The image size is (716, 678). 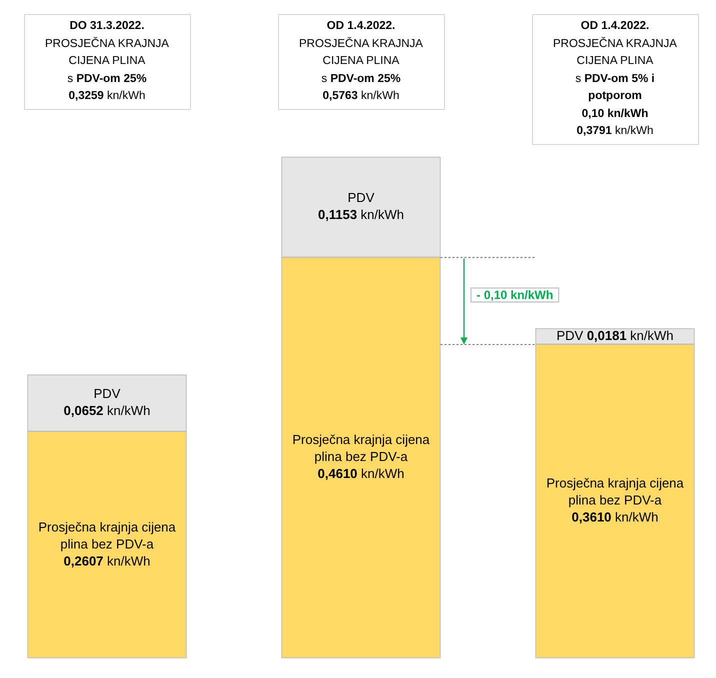 I want to click on x-tick-label: DO 31.3.2022. PROSJEČNA KRAJNJA CIJENA PLINA s PDV-om 25% 0,3259 kn/kWh, so click(x=107, y=62).